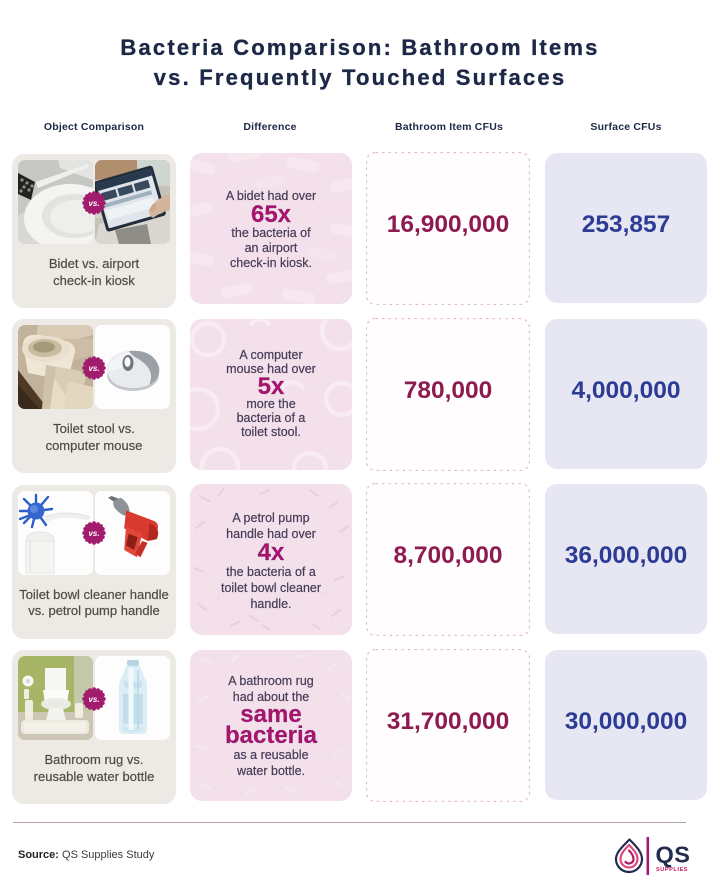  I want to click on svg-text: QS, so click(673, 855).